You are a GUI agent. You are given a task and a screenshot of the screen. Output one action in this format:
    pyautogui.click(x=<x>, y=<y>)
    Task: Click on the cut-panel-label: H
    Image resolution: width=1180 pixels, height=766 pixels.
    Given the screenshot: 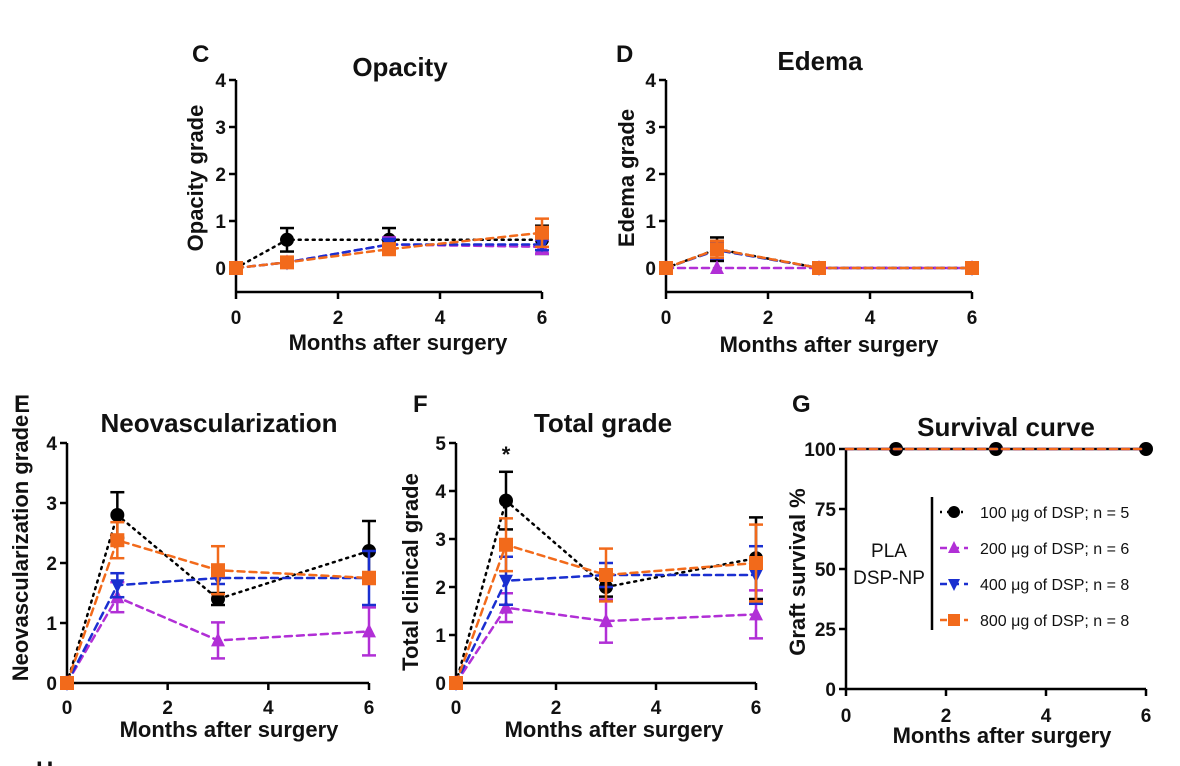 What is the action you would take?
    pyautogui.click(x=44, y=761)
    